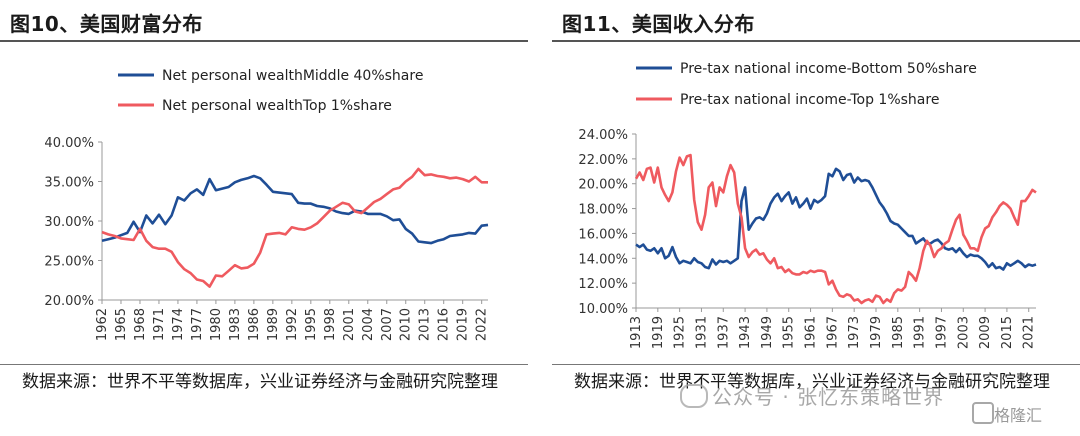  Describe the element at coordinates (406, 324) in the screenshot. I see `x-tick-label: 2010` at that location.